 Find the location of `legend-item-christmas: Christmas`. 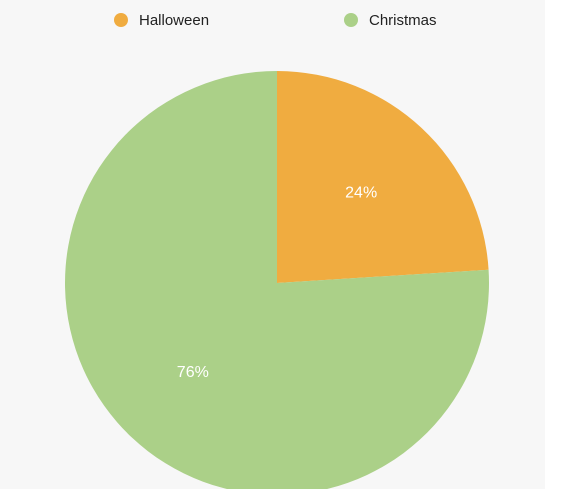

legend-item-christmas: Christmas is located at coordinates (390, 20).